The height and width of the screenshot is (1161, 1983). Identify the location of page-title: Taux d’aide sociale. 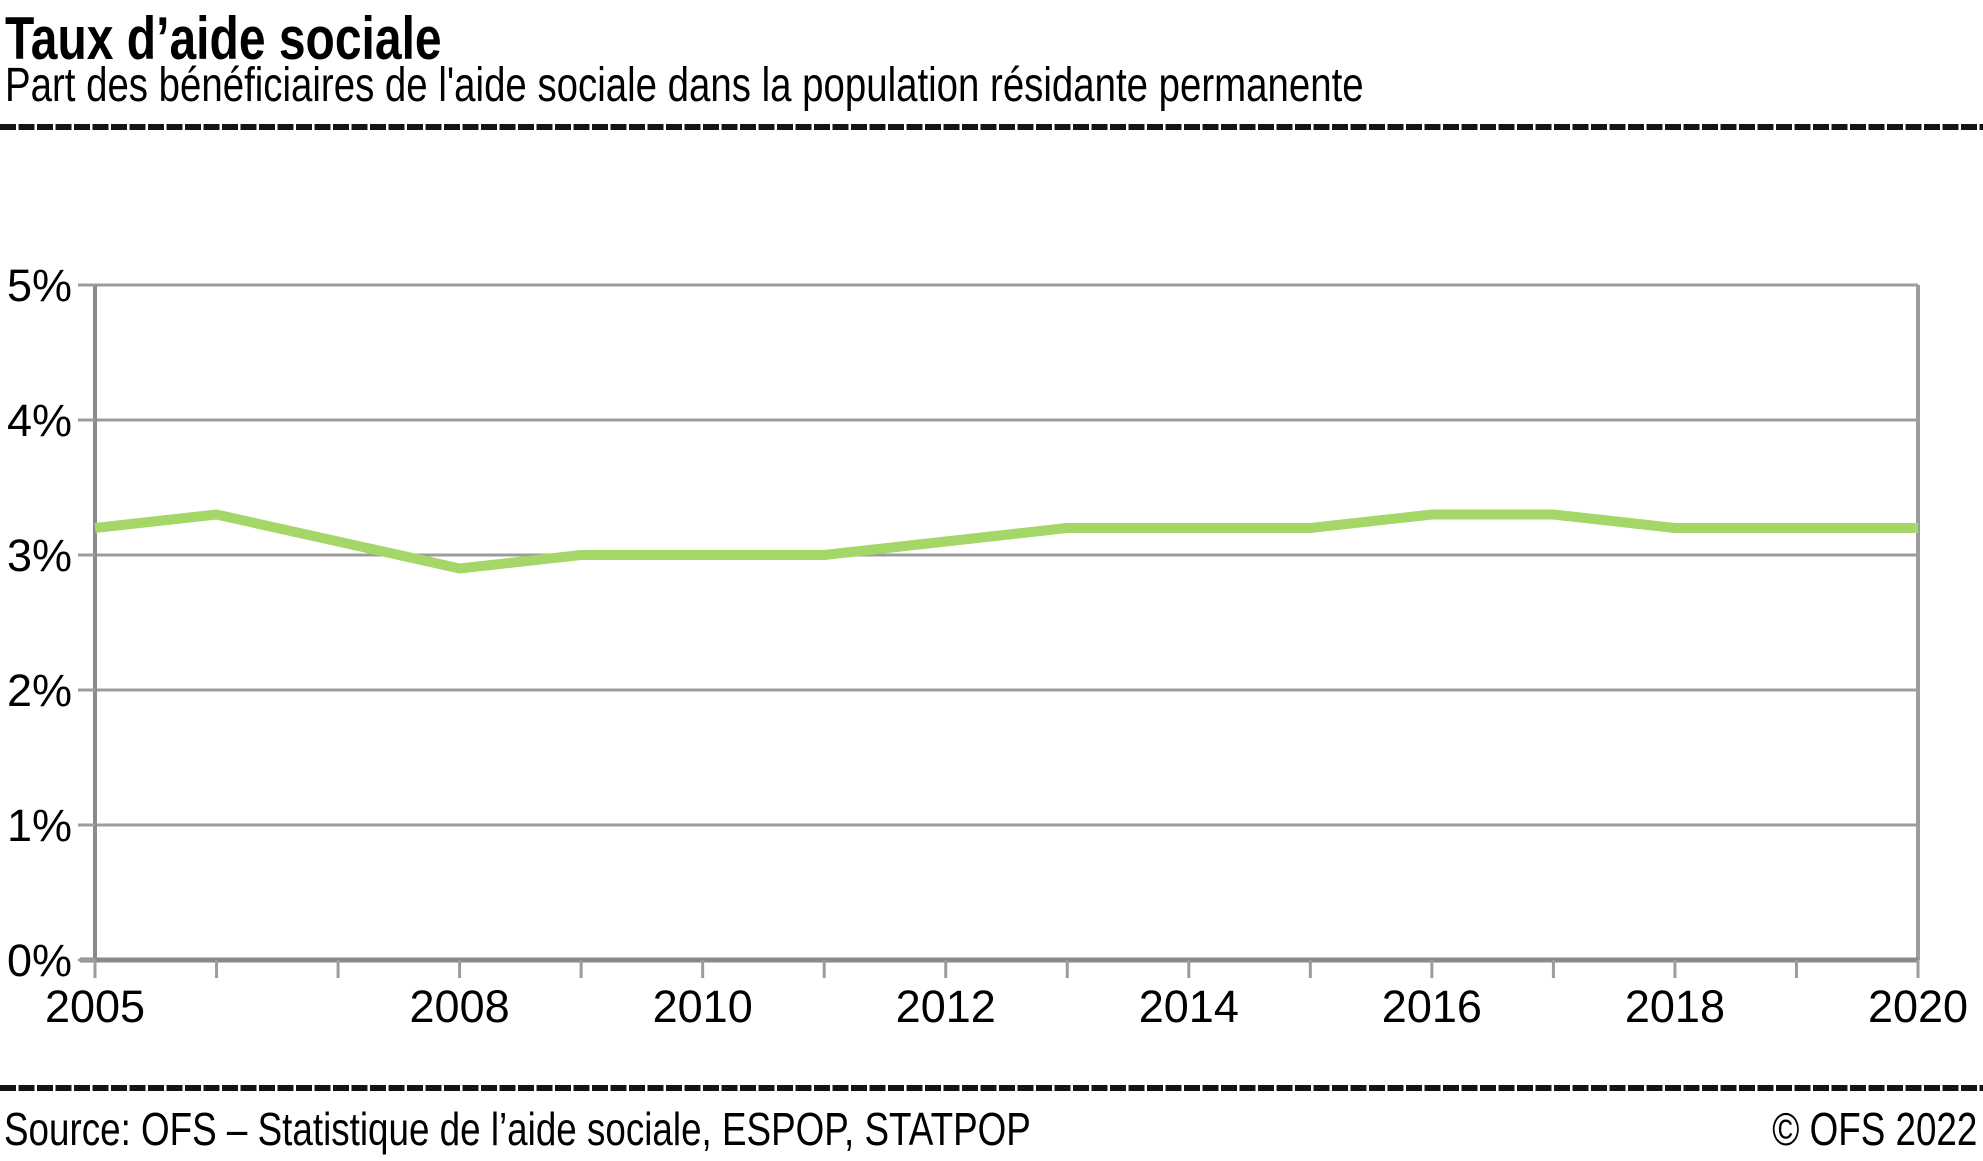
(278, 38).